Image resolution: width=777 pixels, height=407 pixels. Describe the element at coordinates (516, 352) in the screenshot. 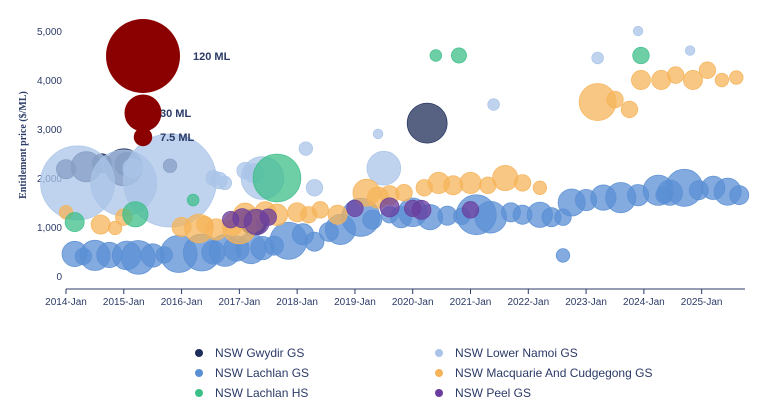

I see `legend-label: NSW Lower Namoi GS` at that location.